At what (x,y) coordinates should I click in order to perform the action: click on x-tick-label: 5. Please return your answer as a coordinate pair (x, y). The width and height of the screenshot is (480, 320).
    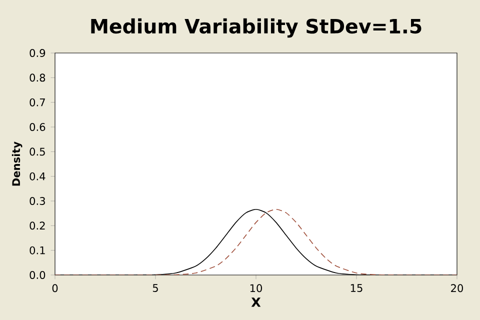
    Looking at the image, I should click on (155, 288).